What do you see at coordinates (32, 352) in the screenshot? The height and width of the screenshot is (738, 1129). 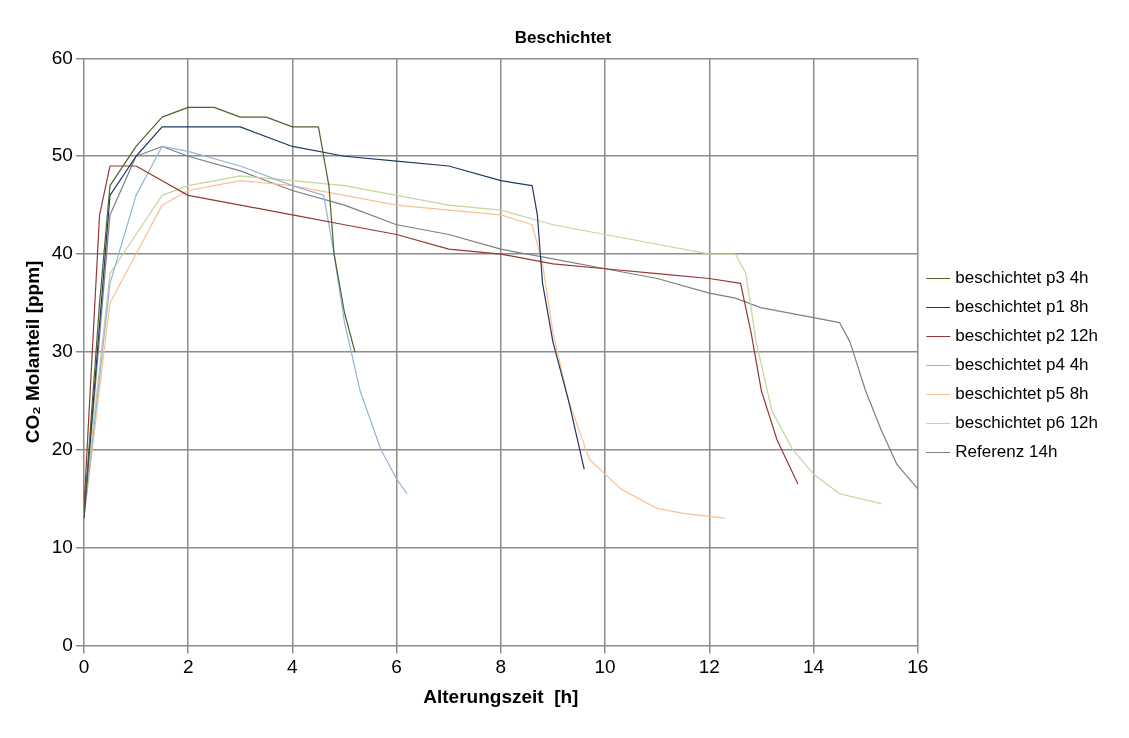 I see `y-axis-title: CO₂ Molanteil [ppm]` at bounding box center [32, 352].